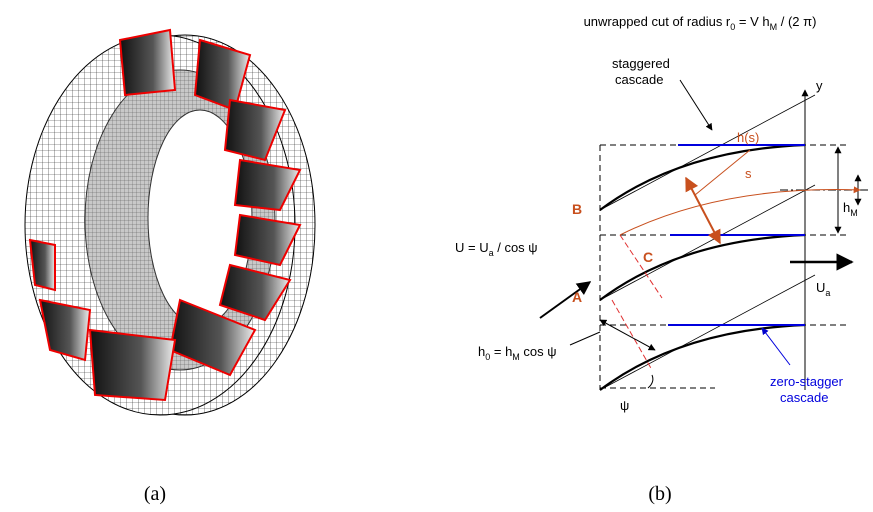 The height and width of the screenshot is (512, 873). I want to click on label-psi: ψ, so click(624, 405).